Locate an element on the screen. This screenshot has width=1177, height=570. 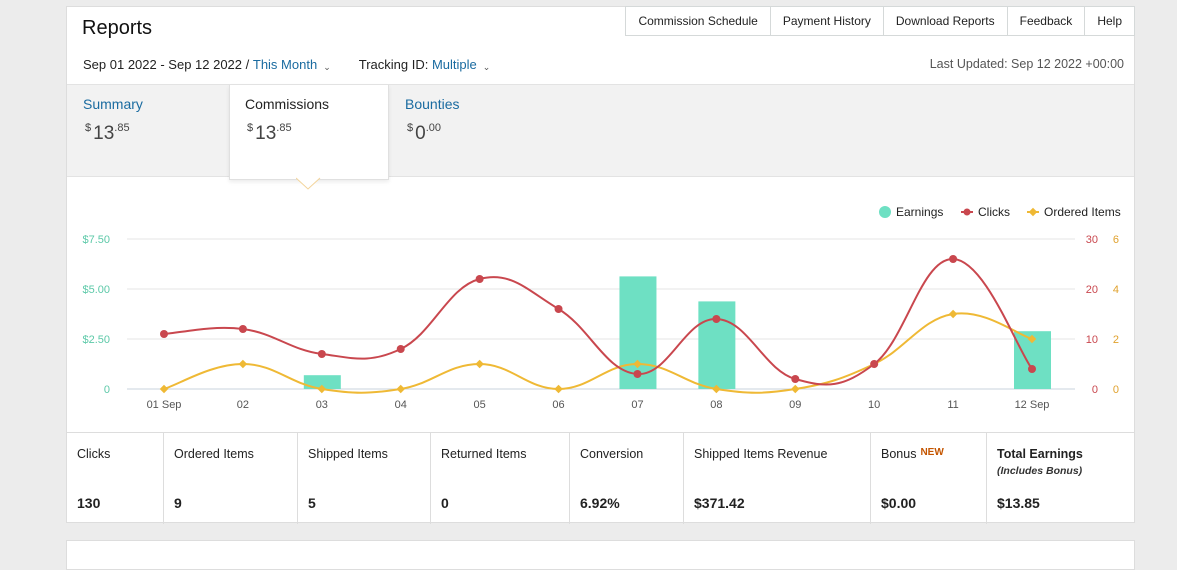
stat-label: Shipped Items is located at coordinates (348, 454).